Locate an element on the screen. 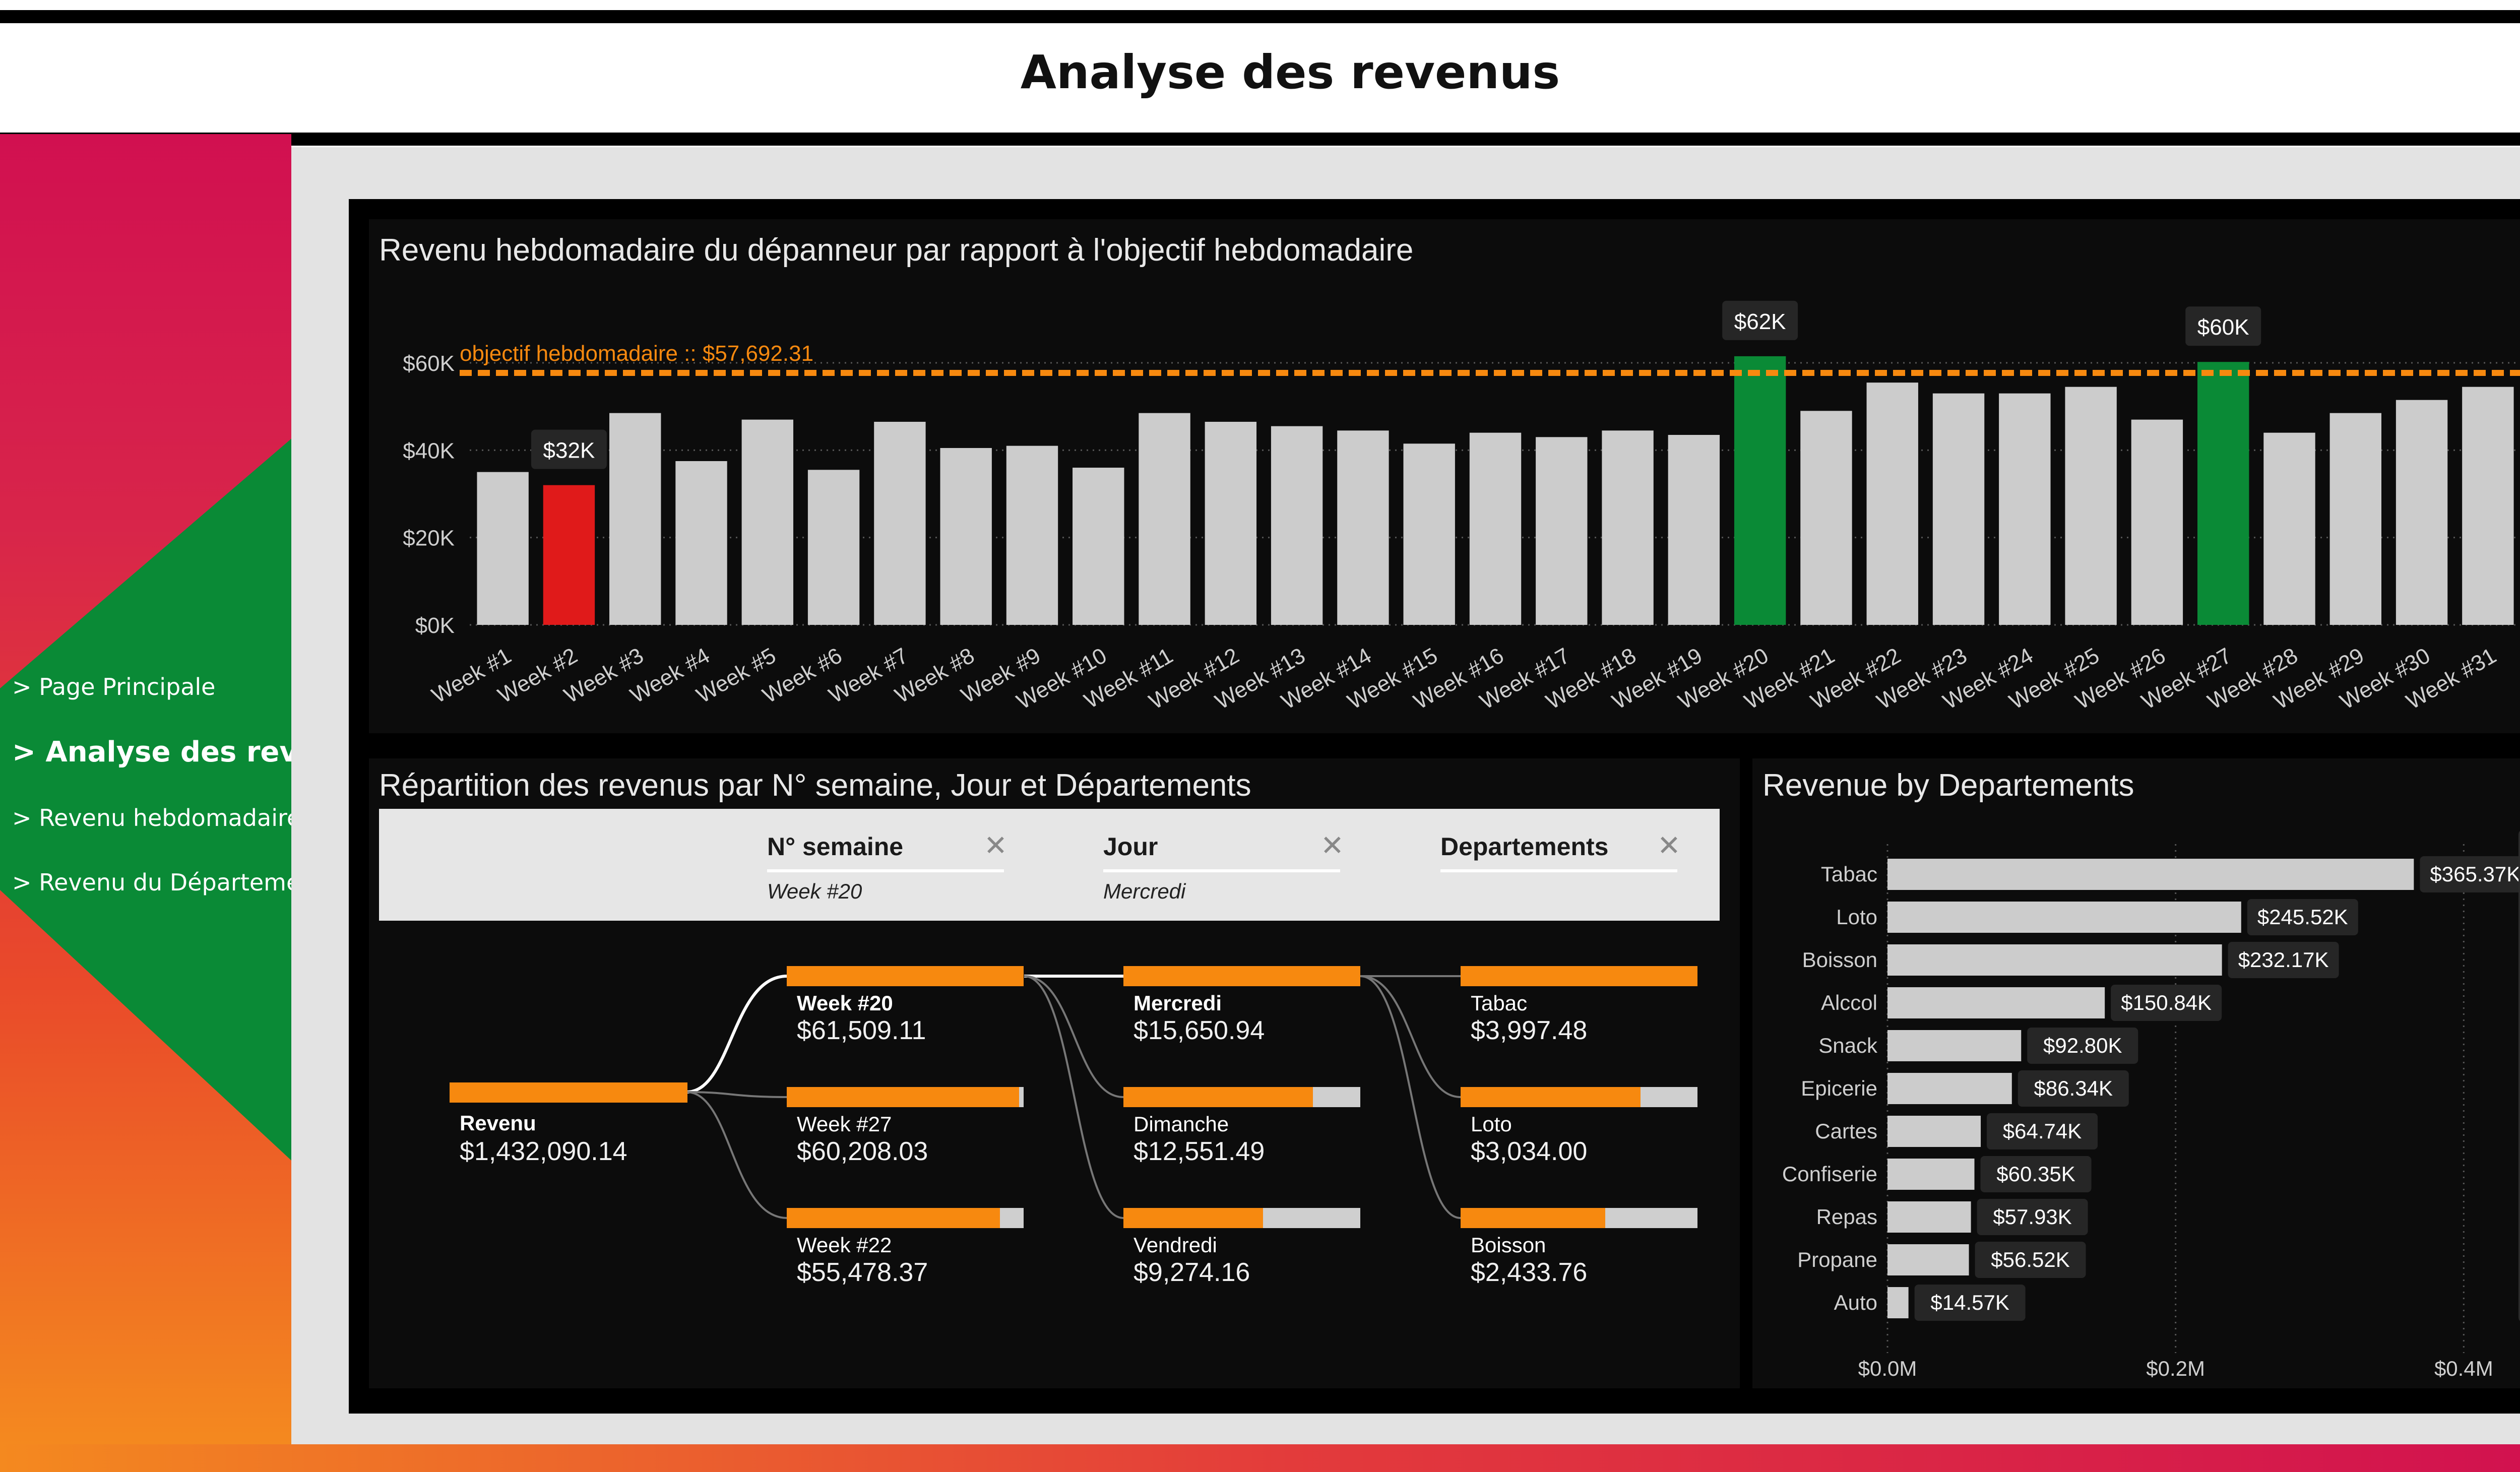  node-week-22-label: Week #22 is located at coordinates (844, 1245).